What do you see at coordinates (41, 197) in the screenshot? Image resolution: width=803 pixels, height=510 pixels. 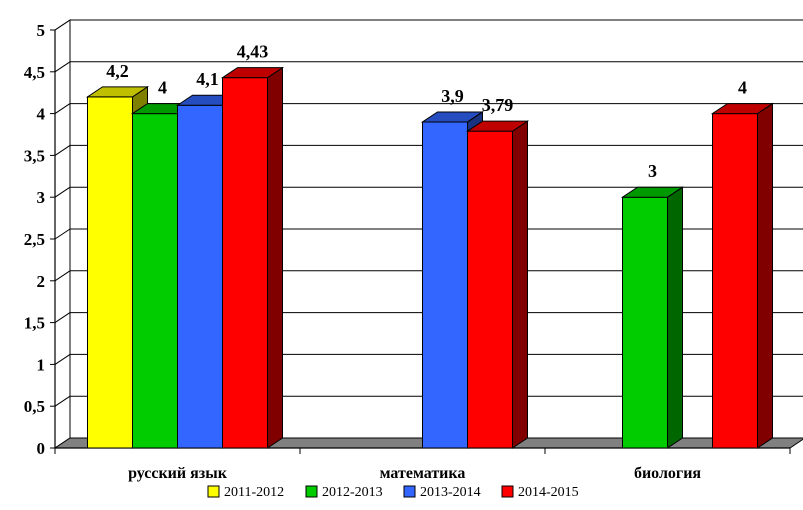 I see `y-tick-label: 3` at bounding box center [41, 197].